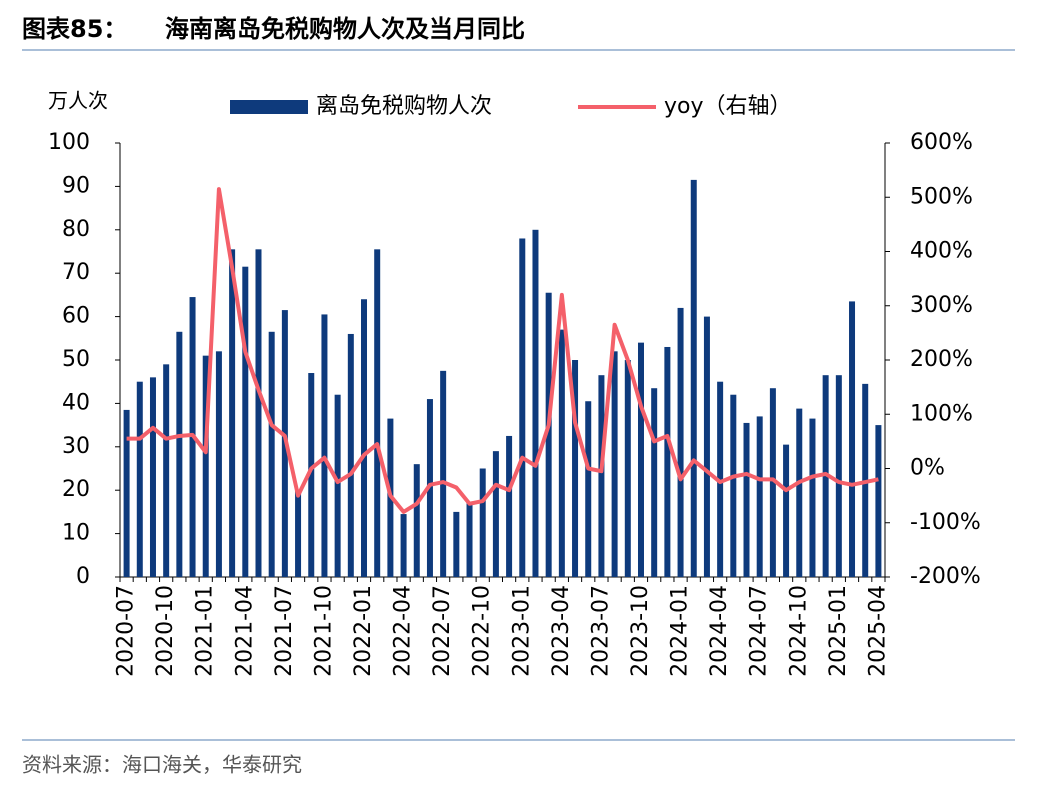 This screenshot has height=792, width=1048. What do you see at coordinates (165, 631) in the screenshot?
I see `x-tick-label: 2020-10` at bounding box center [165, 631].